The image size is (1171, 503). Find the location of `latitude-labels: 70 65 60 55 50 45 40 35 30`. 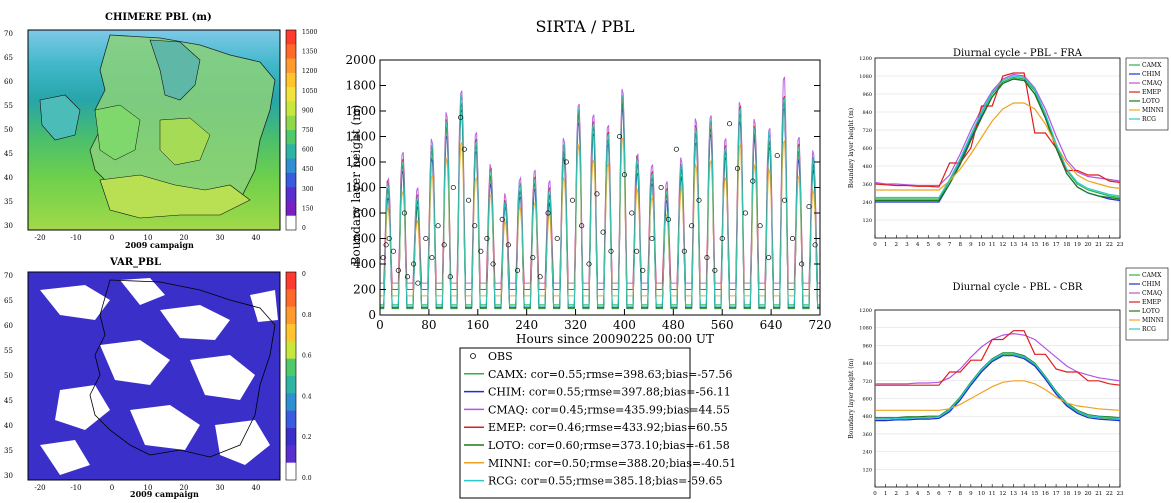

latitude-labels: 70 65 60 55 50 45 40 35 30 is located at coordinates (8, 130).